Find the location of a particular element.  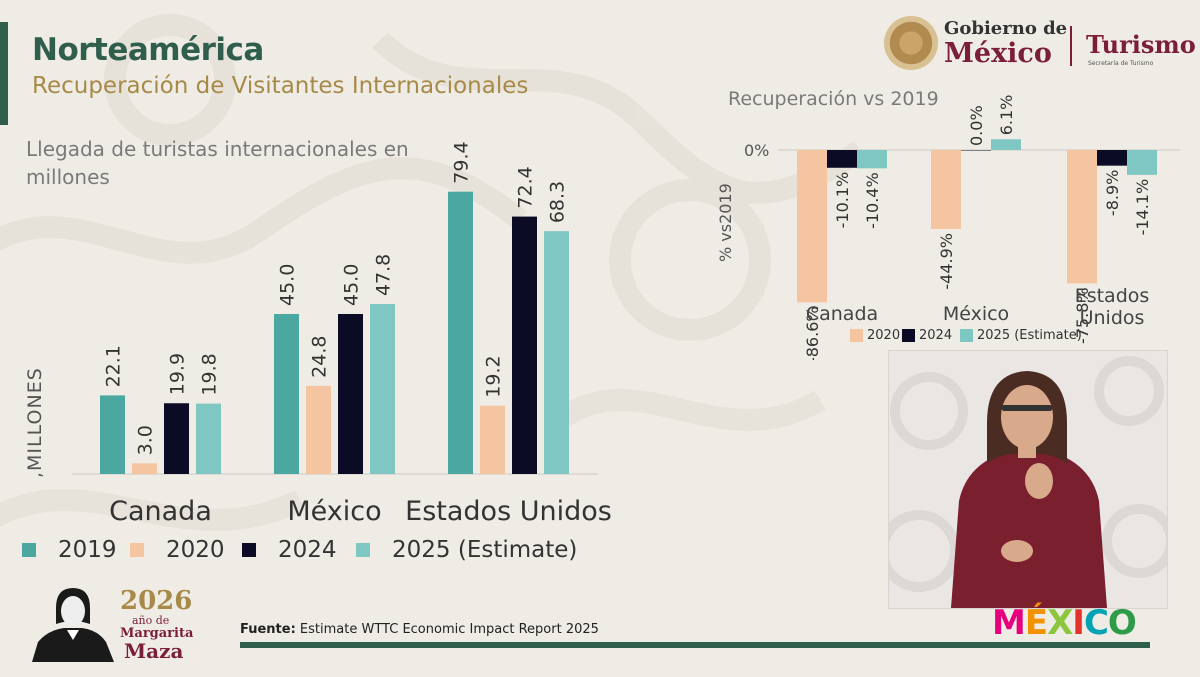

margarita-year: 2026 is located at coordinates (156, 601).